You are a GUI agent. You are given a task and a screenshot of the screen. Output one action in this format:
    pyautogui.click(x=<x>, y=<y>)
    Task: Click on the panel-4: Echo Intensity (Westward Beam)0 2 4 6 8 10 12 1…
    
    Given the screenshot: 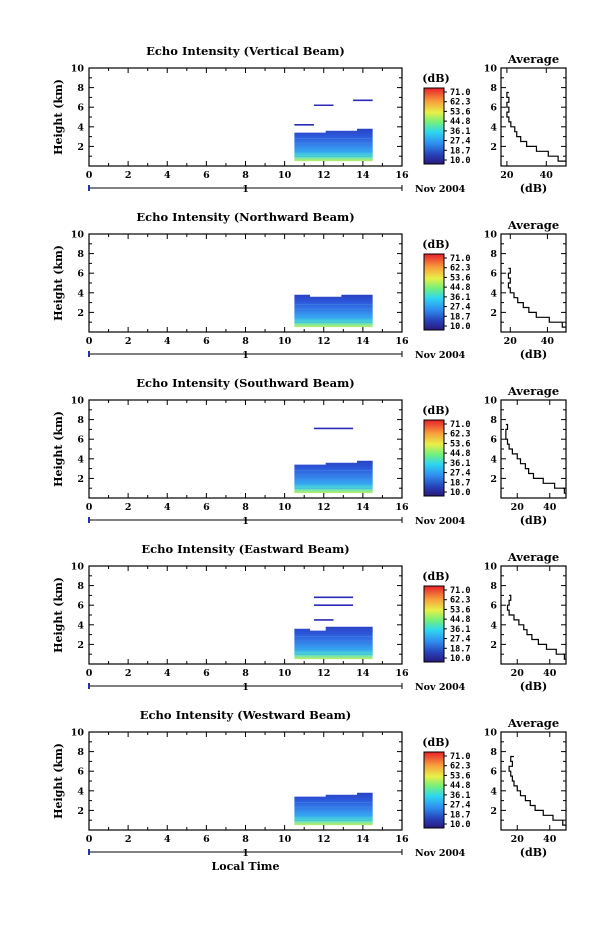 What is the action you would take?
    pyautogui.click(x=309, y=790)
    